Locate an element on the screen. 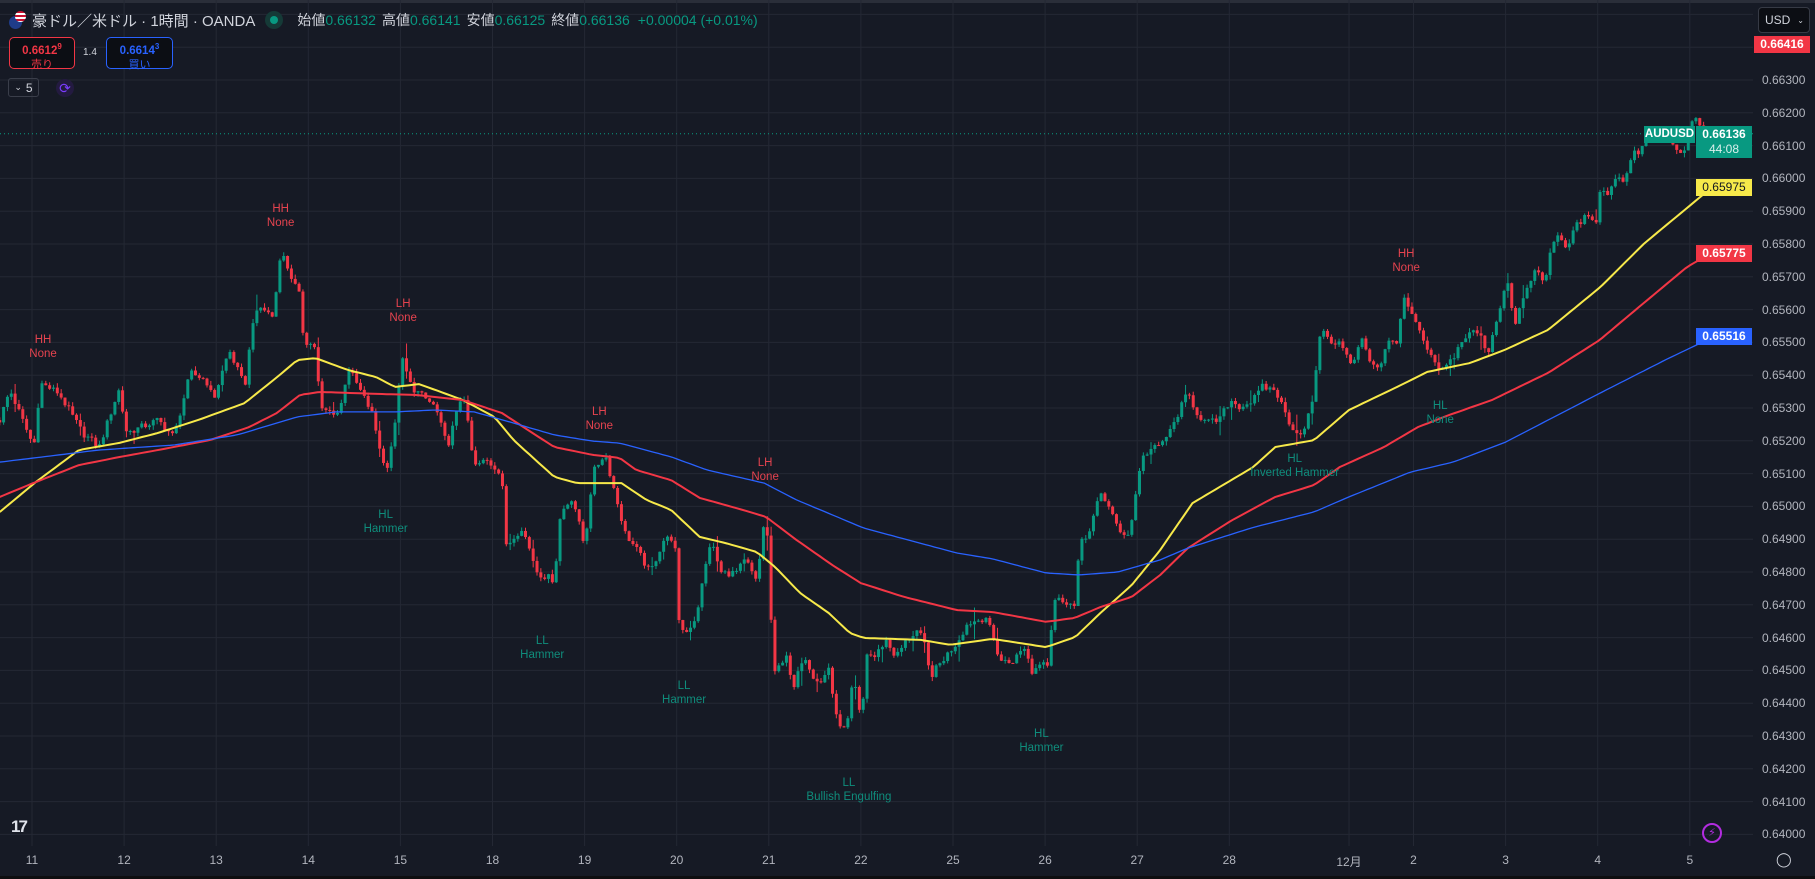 This screenshot has height=879, width=1815. tradingview-logo: 17 is located at coordinates (19, 826).